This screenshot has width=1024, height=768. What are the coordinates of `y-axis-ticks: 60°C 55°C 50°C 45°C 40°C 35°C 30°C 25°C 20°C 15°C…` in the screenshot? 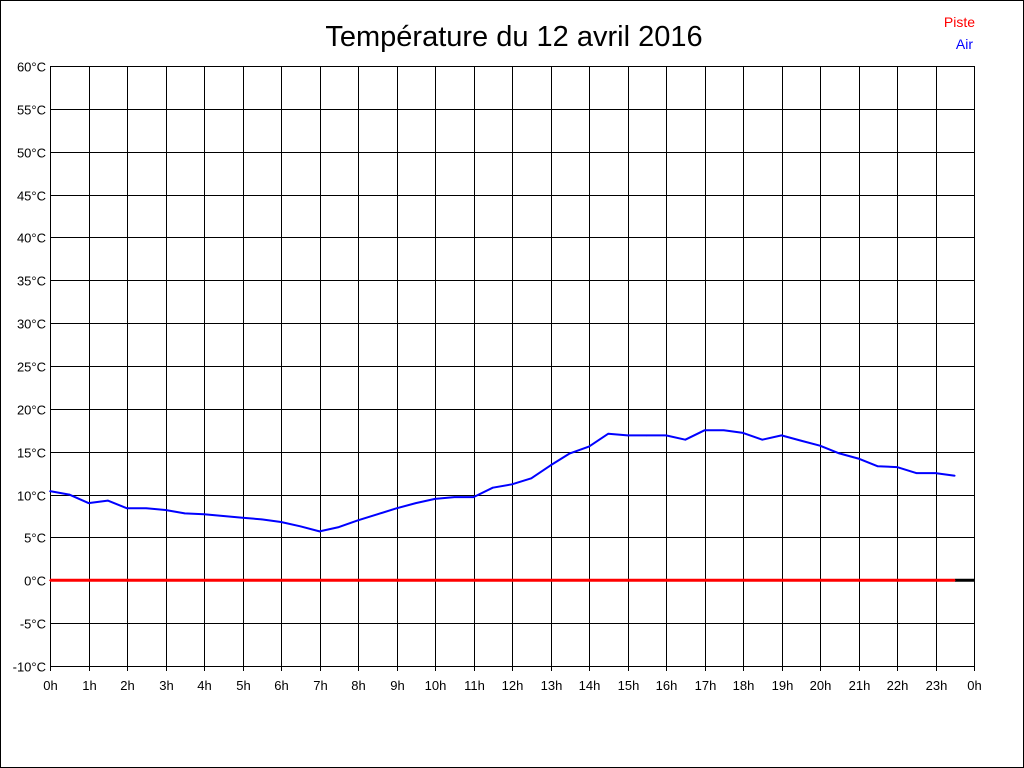 It's located at (29, 367).